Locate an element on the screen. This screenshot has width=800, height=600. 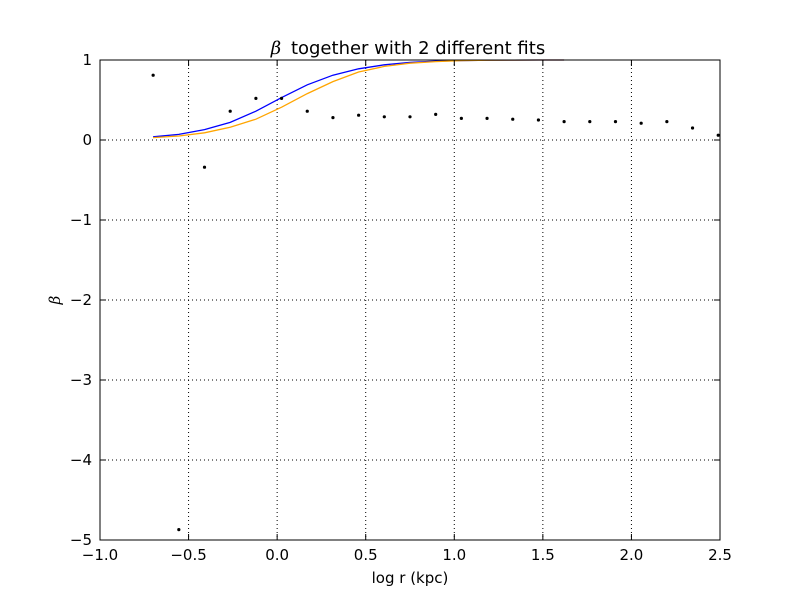
x-axis-label: log r (kpc) is located at coordinates (410, 578).